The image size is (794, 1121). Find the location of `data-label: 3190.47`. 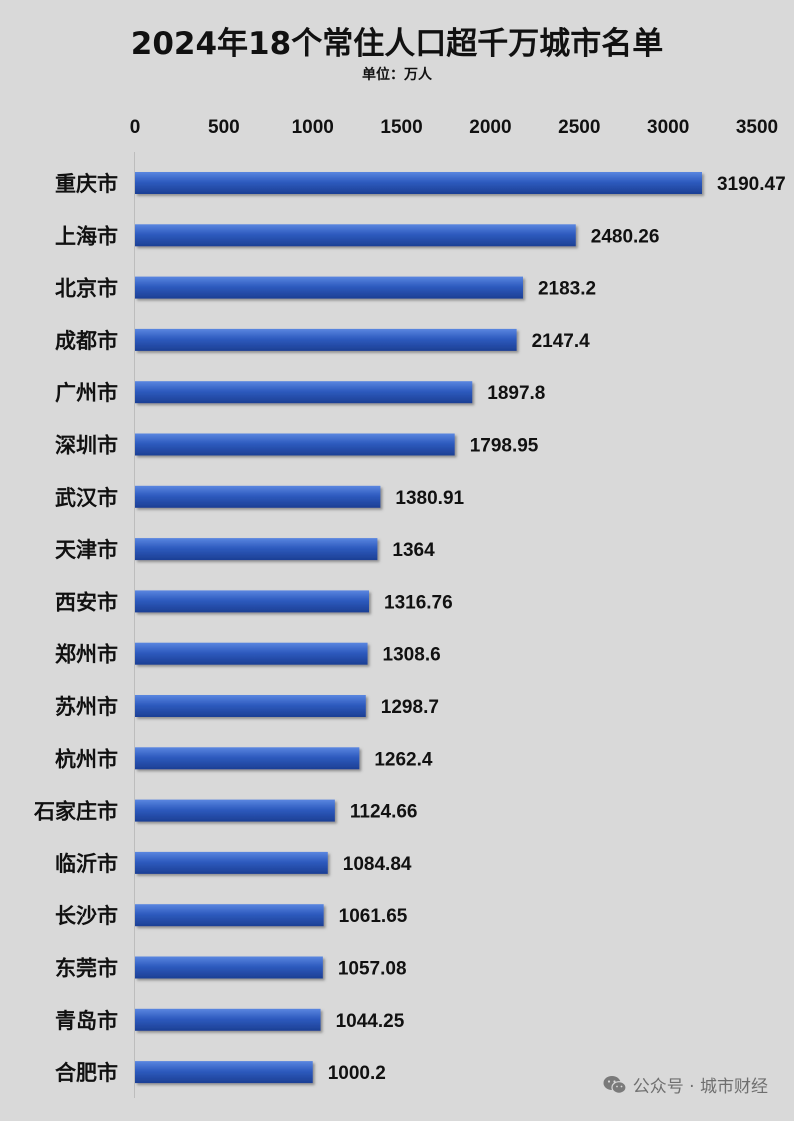

data-label: 3190.47 is located at coordinates (751, 184).